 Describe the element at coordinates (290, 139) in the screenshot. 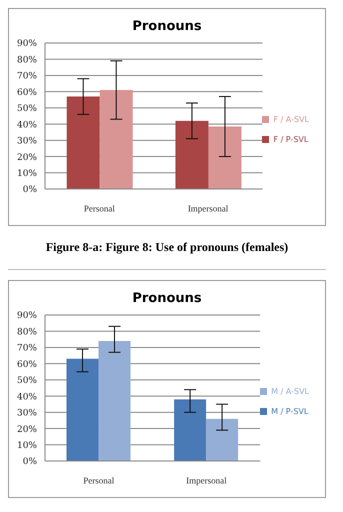

I see `legend-label: F / P-SVL` at that location.